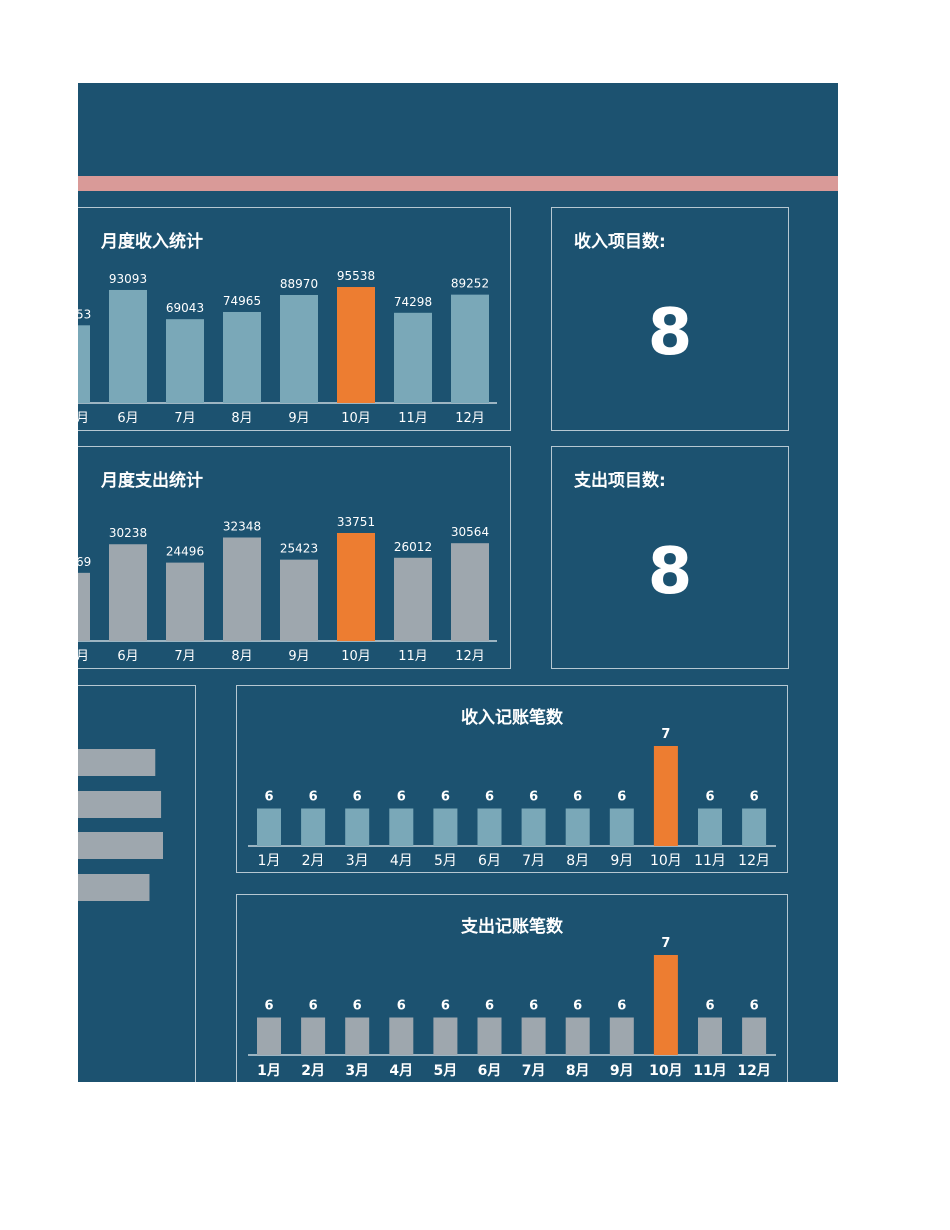  I want to click on data-label: 69043, so click(185, 308).